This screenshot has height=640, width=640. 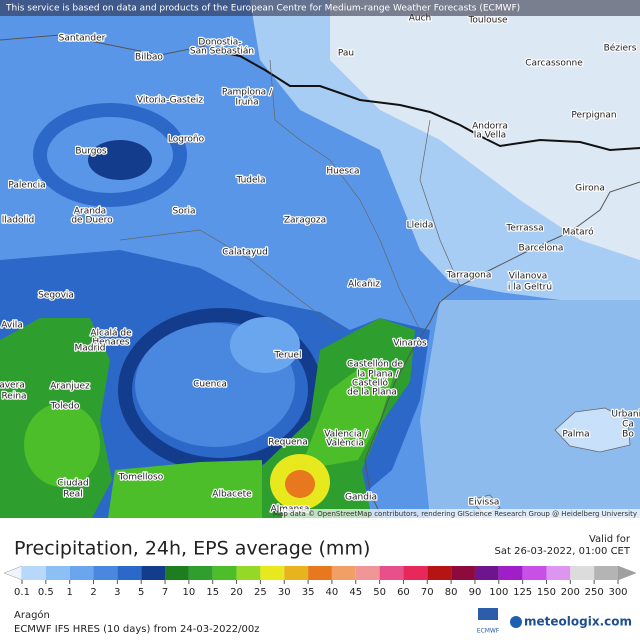 I want to click on tick-label: 3, so click(x=117, y=592).